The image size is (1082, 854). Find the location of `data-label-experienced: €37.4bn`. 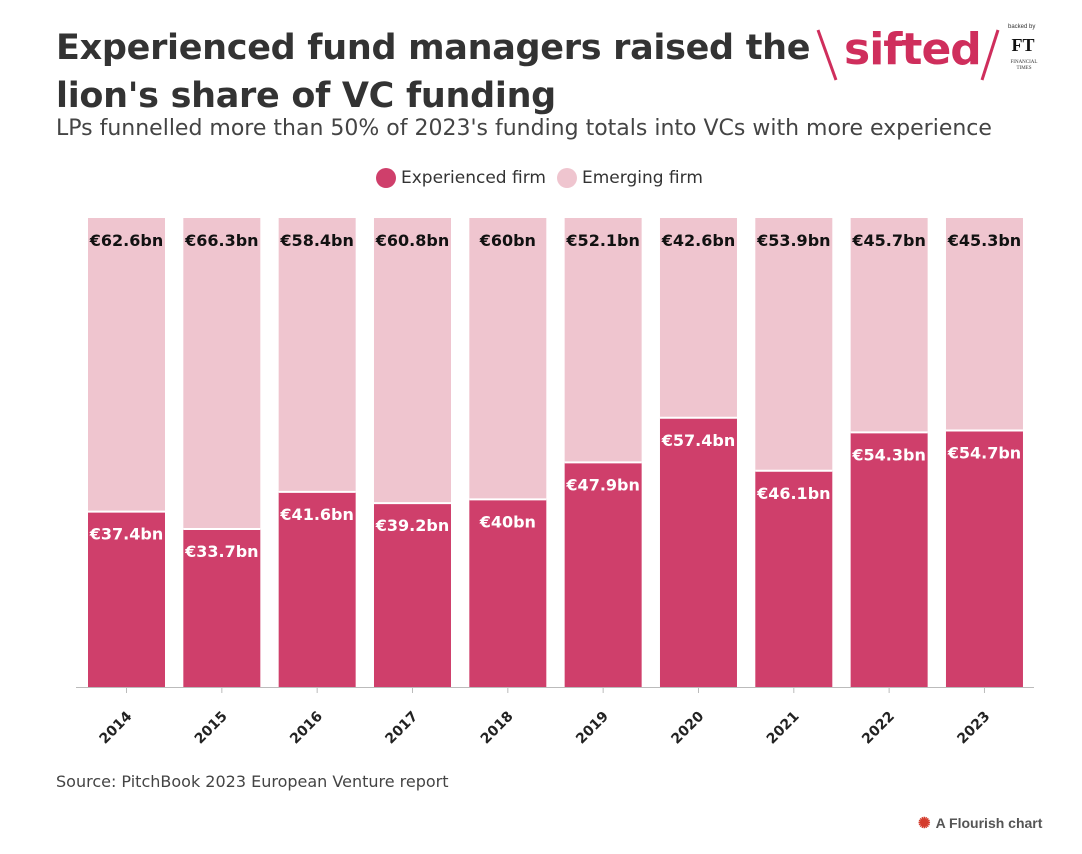

data-label-experienced: €37.4bn is located at coordinates (126, 534).